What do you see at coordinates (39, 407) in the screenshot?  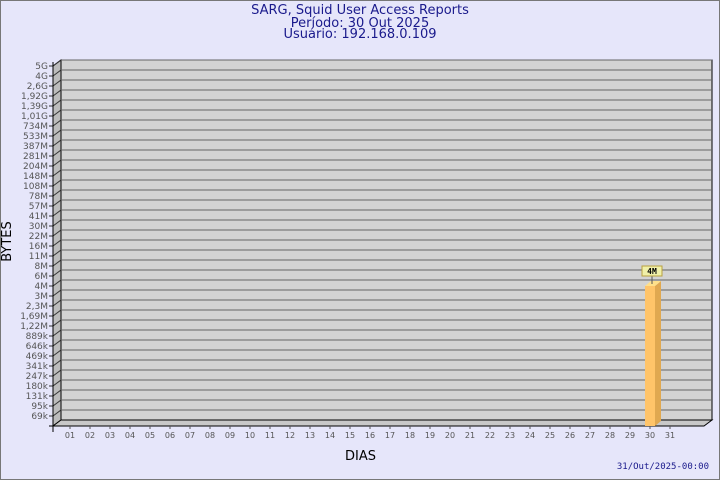 I see `y-tick-label: 95k` at bounding box center [39, 407].